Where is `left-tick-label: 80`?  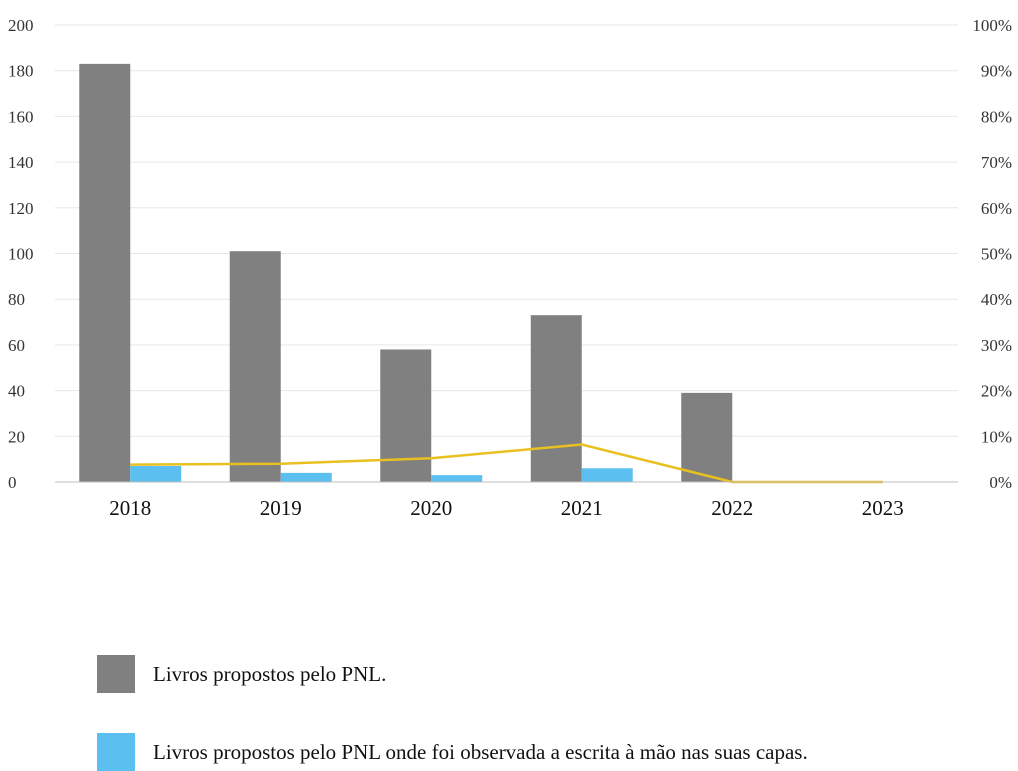
left-tick-label: 80 is located at coordinates (16, 299).